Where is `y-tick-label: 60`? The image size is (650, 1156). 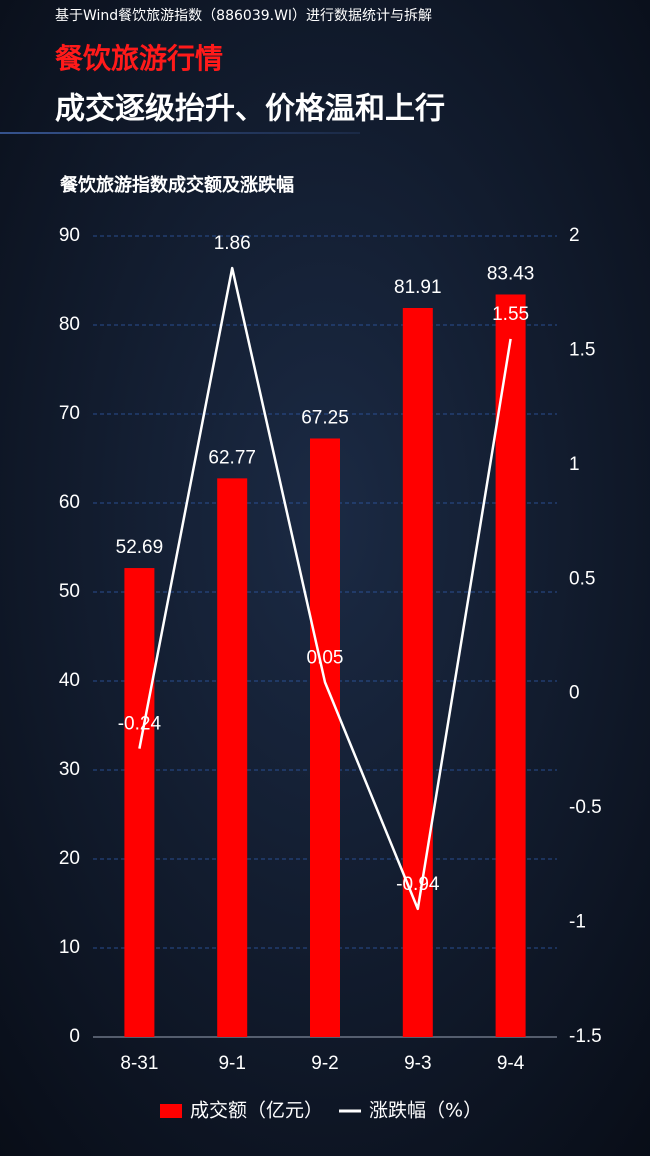
y-tick-label: 60 is located at coordinates (69, 502).